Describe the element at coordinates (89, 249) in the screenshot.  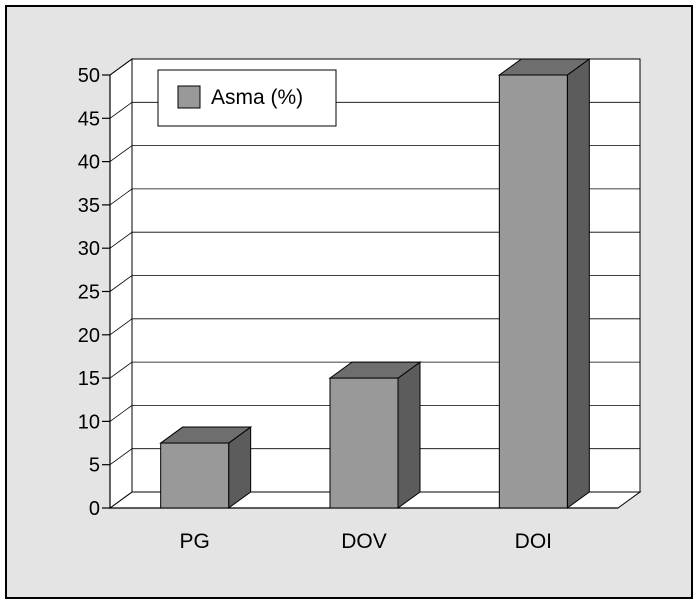
I see `y-tick-label: 30` at that location.